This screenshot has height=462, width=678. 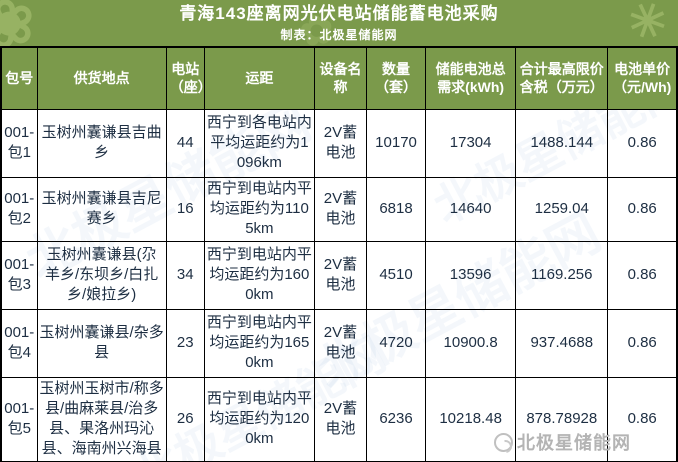 What do you see at coordinates (259, 209) in the screenshot?
I see `table-cell: 西宁到电站内平均运距约为1105km` at bounding box center [259, 209].